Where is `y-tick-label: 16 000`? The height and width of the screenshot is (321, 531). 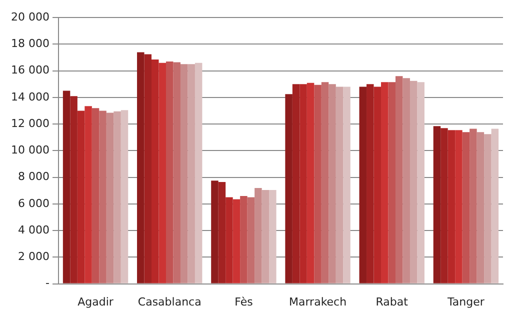 y-tick-label: 16 000 is located at coordinates (30, 70).